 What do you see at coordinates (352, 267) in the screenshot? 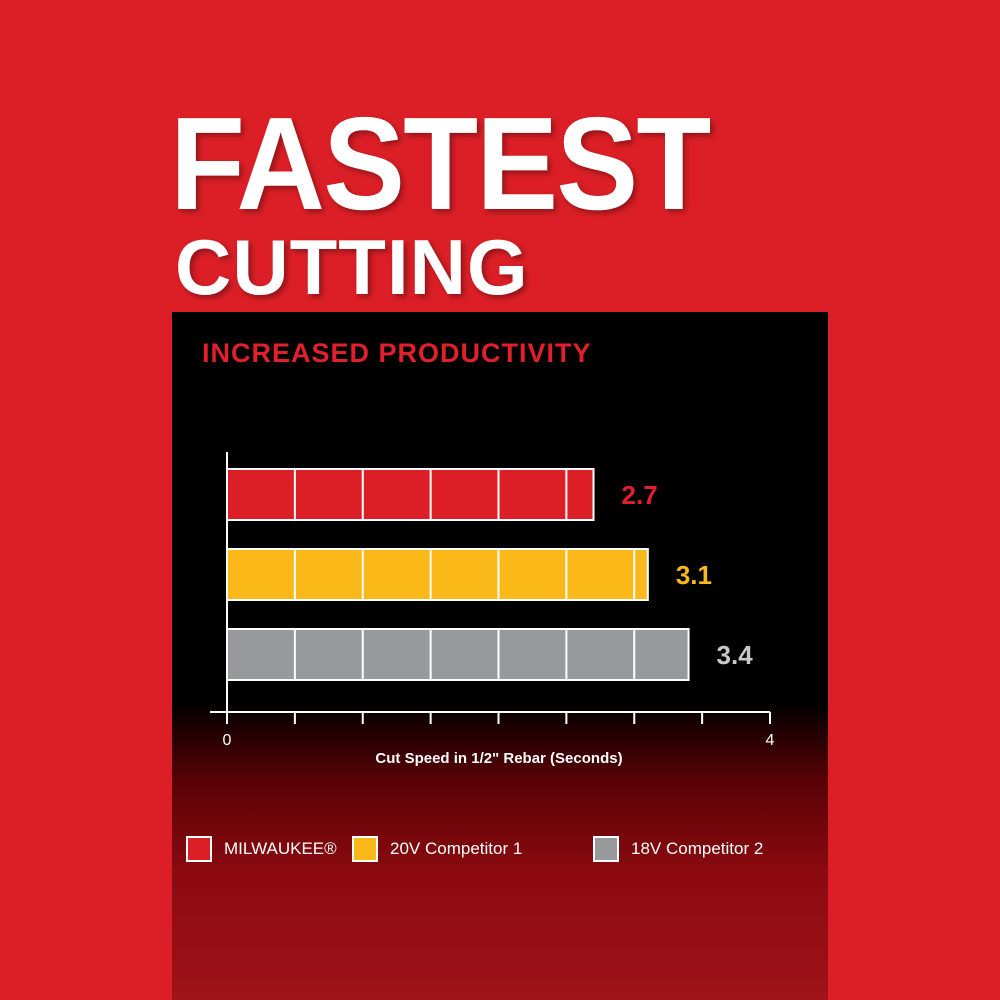
I see `headline-cutting: CUTTING` at bounding box center [352, 267].